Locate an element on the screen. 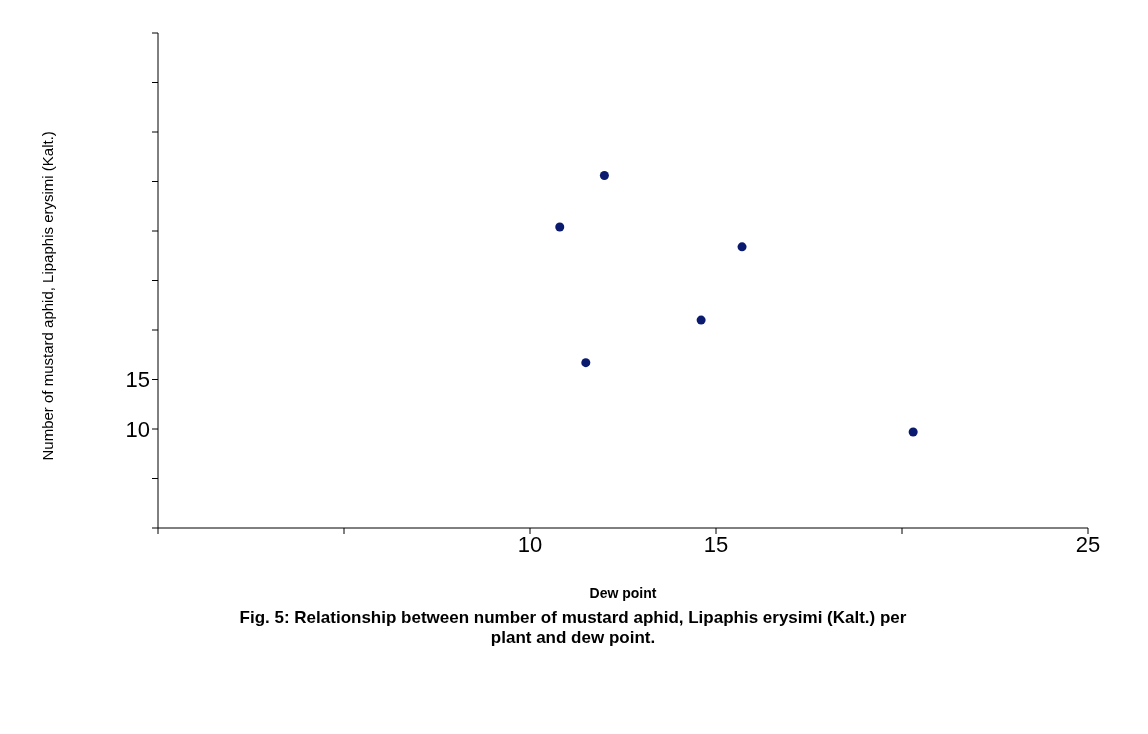  x-tick-label: 10 is located at coordinates (530, 544).